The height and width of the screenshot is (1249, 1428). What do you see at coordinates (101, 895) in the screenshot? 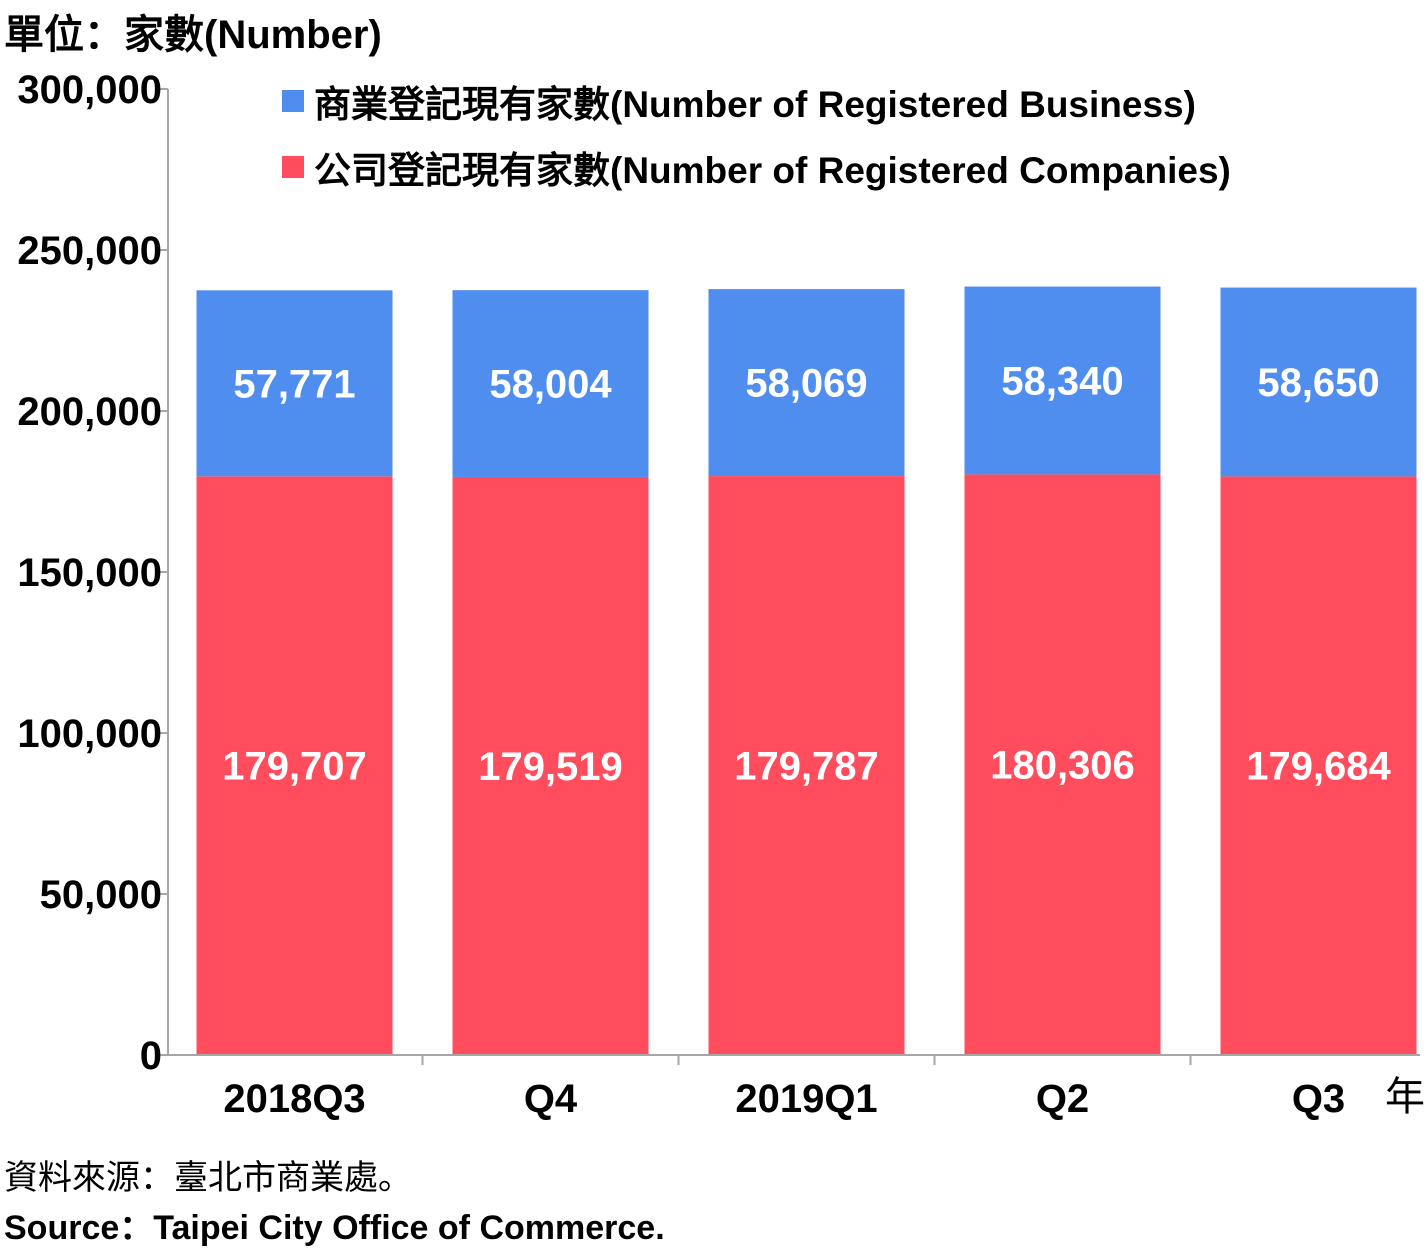
I see `y-tick-label: 50,000` at bounding box center [101, 895].